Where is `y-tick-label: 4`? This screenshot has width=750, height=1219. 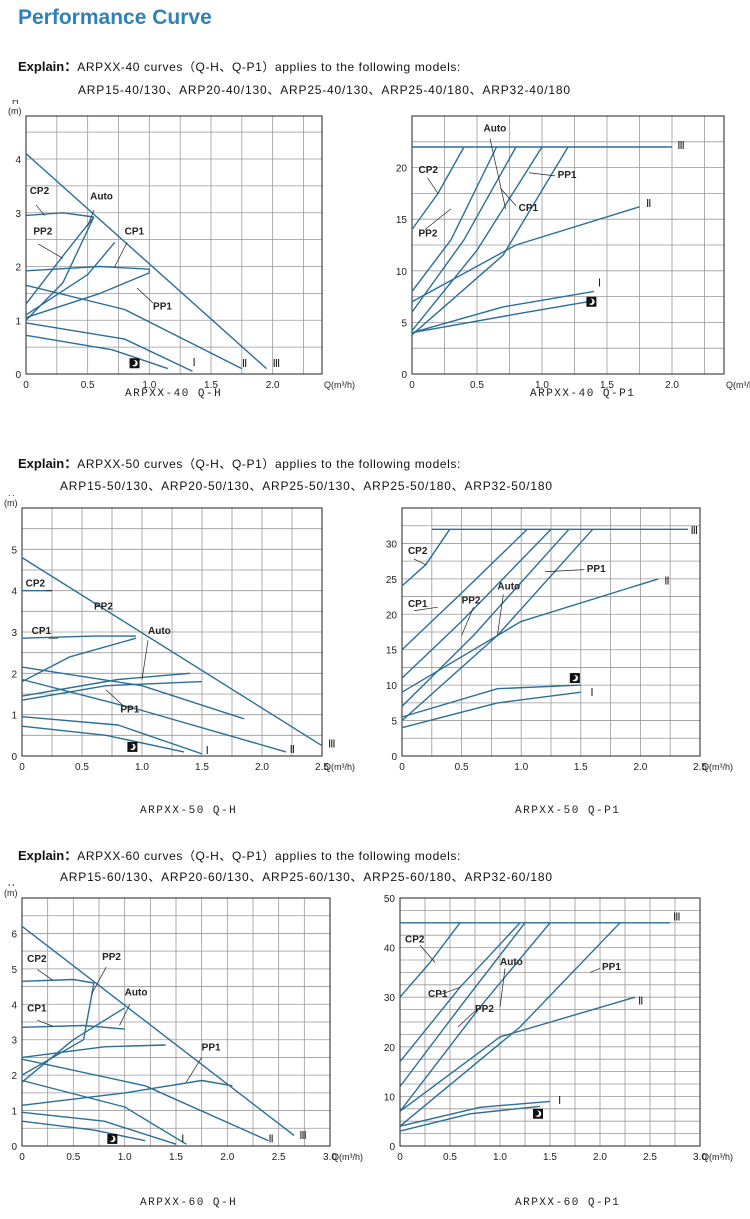 y-tick-label: 4 is located at coordinates (14, 592).